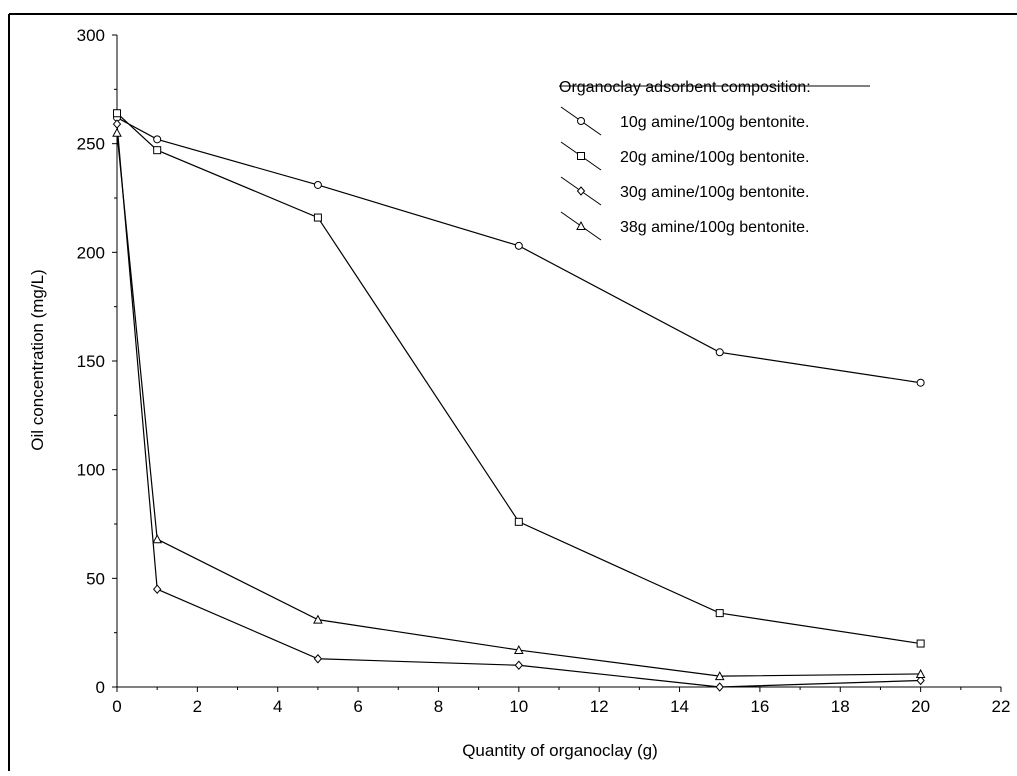 The width and height of the screenshot is (1017, 776). I want to click on legend-item: 38g amine/100g bentonite., so click(684, 226).